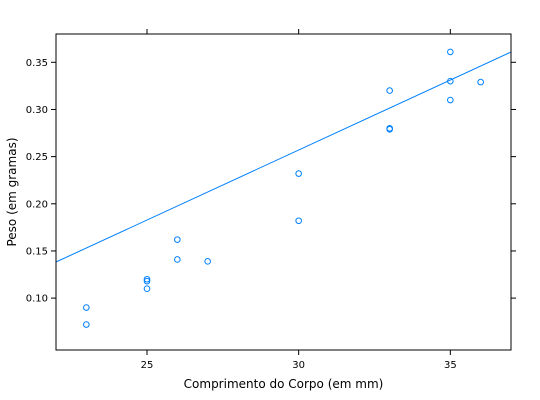  I want to click on x-tick-label: 25, so click(147, 365).